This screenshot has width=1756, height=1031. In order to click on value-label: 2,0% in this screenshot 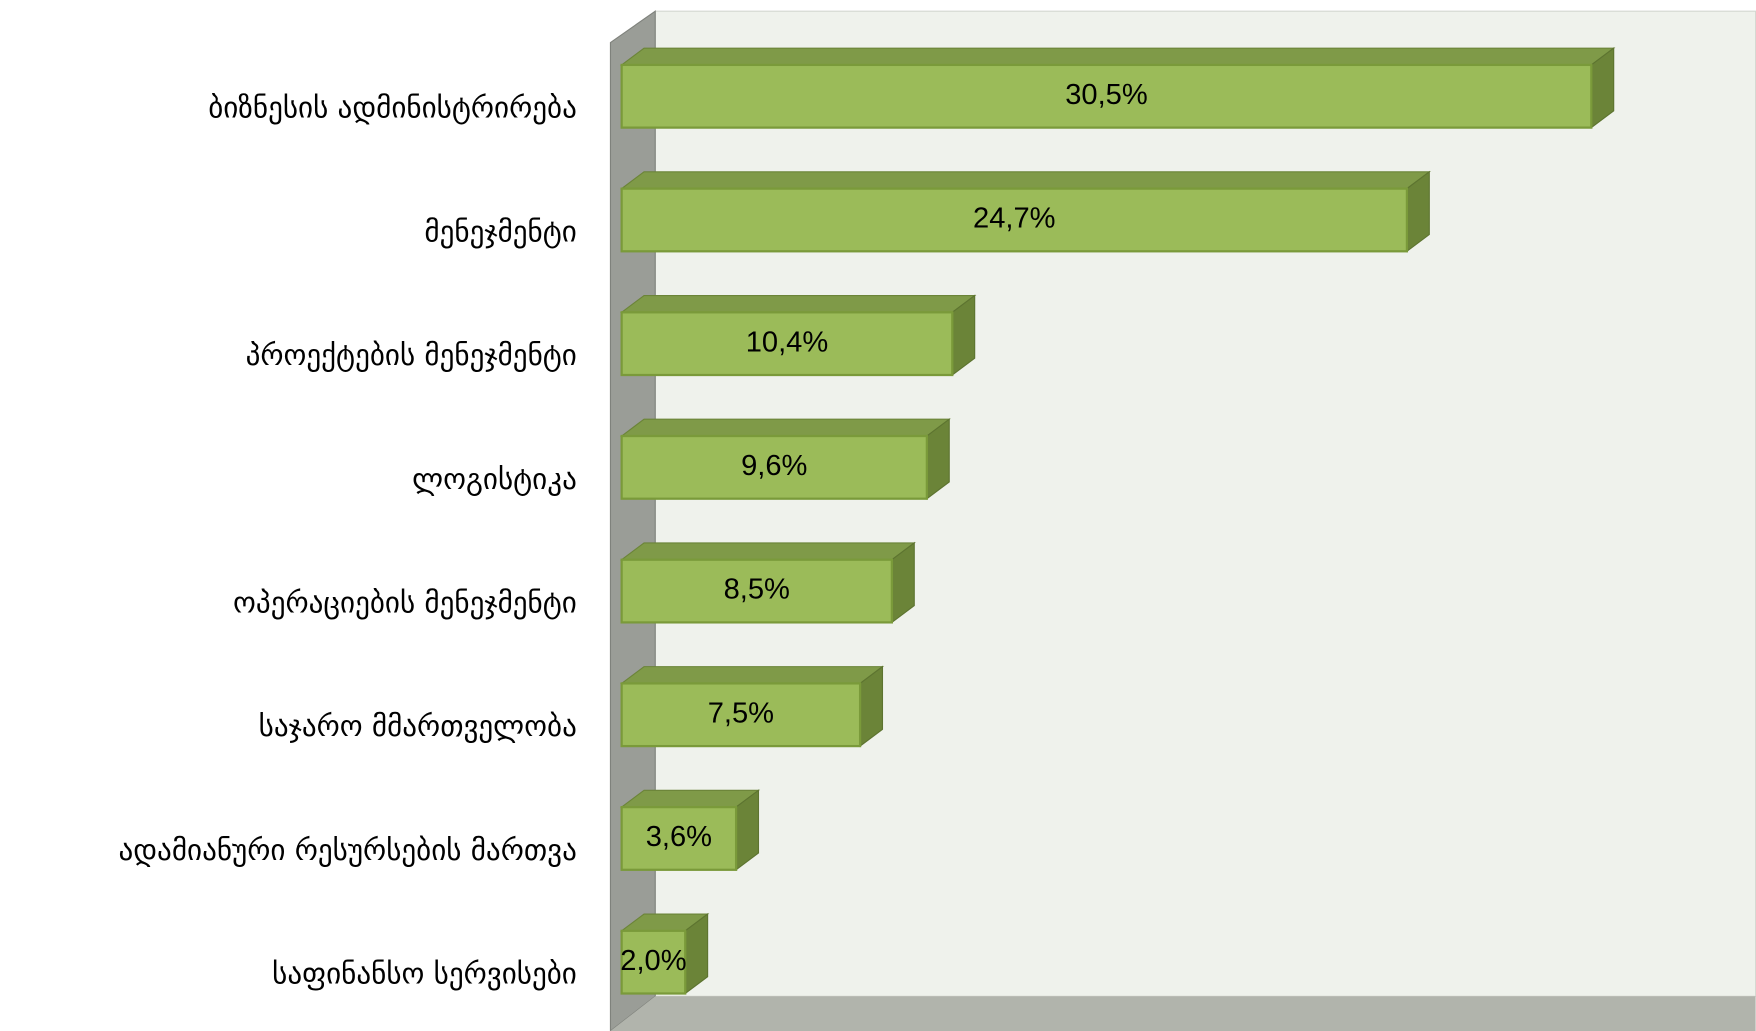, I will do `click(653, 961)`.